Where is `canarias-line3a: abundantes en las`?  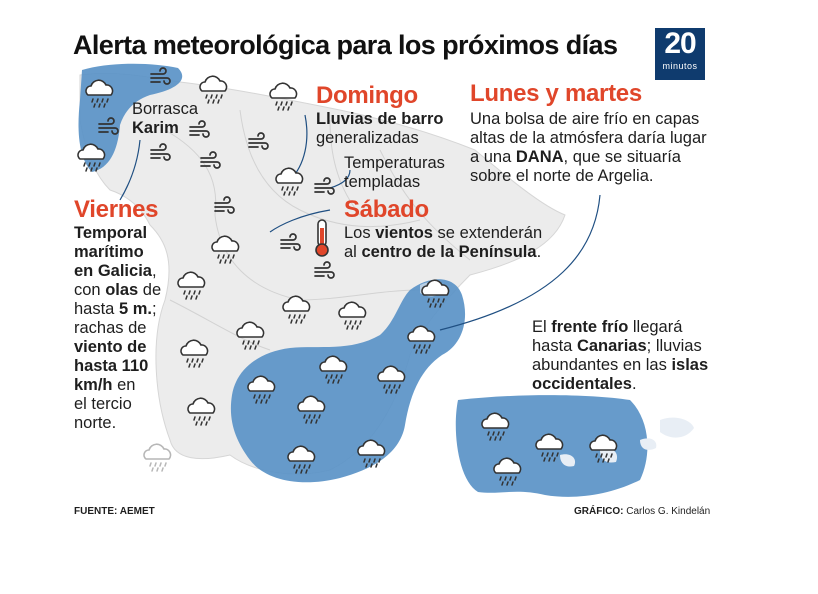 canarias-line3a: abundantes en las is located at coordinates (602, 365).